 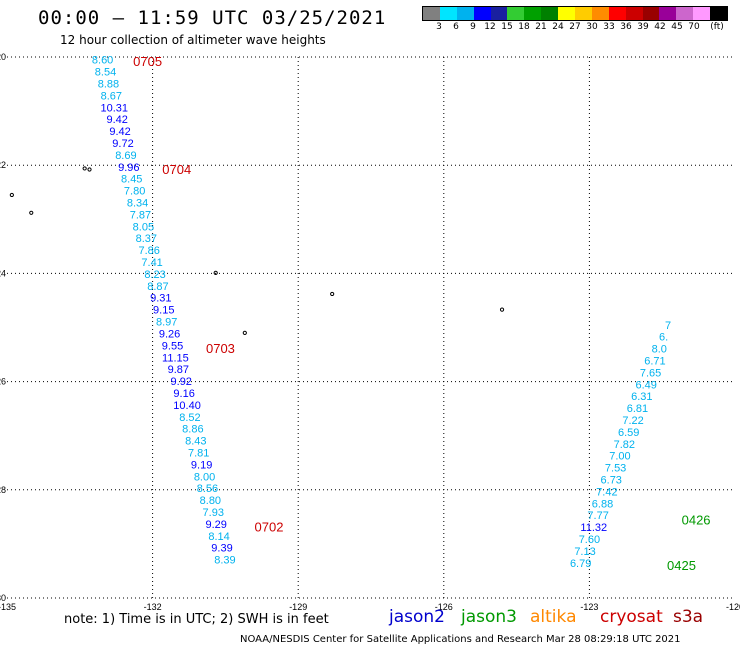 I want to click on legend-altika: altika, so click(x=553, y=617).